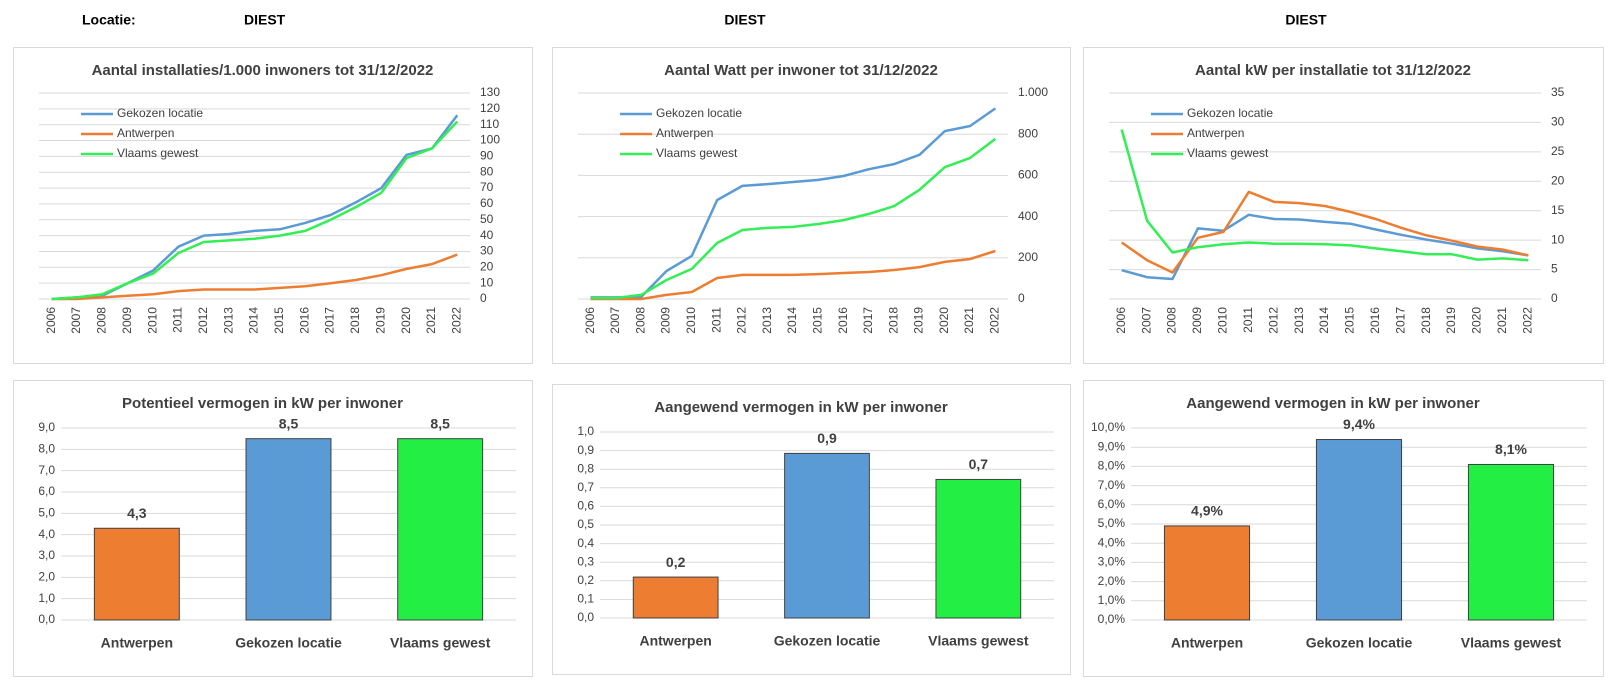 This screenshot has width=1616, height=688. Describe the element at coordinates (490, 140) in the screenshot. I see `y-tick-label: 100` at that location.